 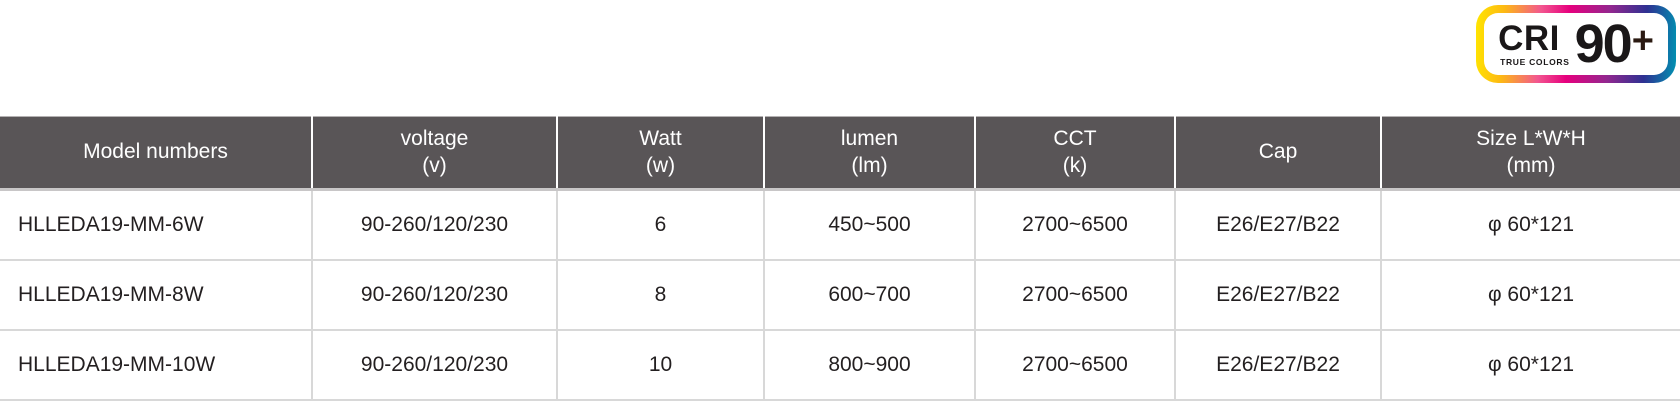 I want to click on header-unit: (k), so click(x=1075, y=165).